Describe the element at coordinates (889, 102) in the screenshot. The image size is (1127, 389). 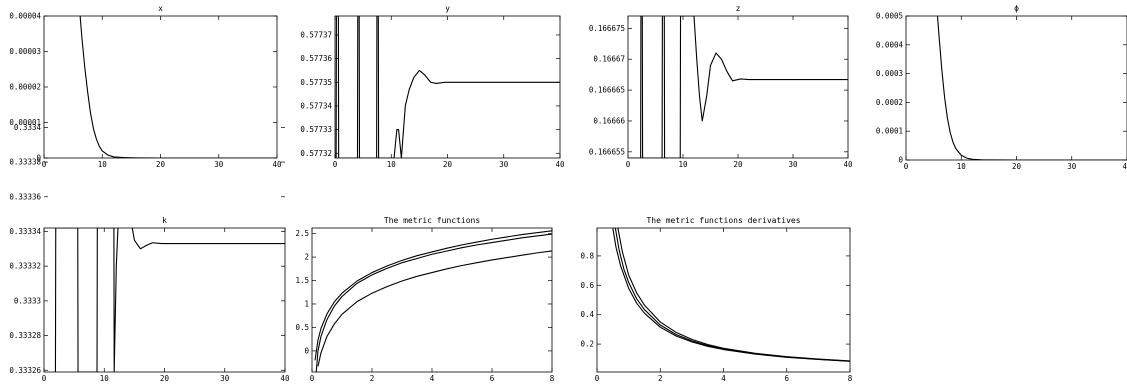
I see `y-tick-label: 0.0002` at that location.